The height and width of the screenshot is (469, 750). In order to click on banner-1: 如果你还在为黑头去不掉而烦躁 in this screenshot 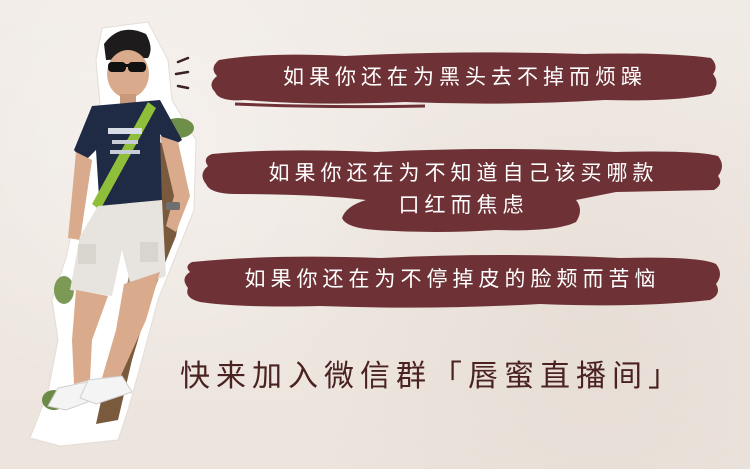, I will do `click(465, 79)`.